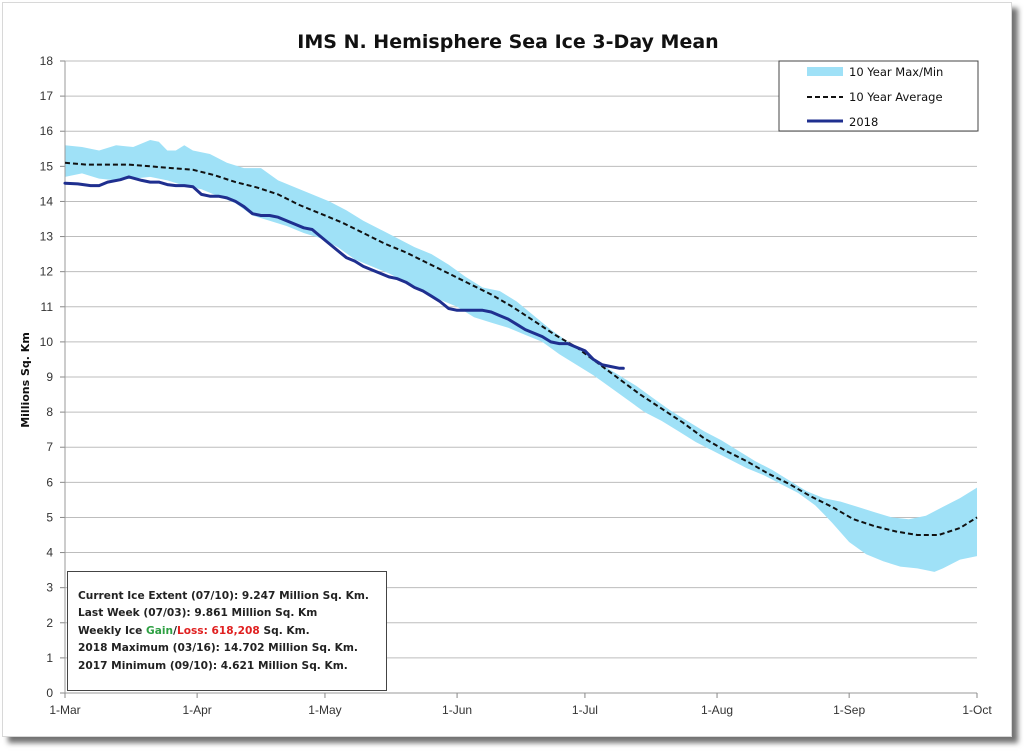 This screenshot has height=752, width=1024. I want to click on x-tick-label: 1-May, so click(324, 710).